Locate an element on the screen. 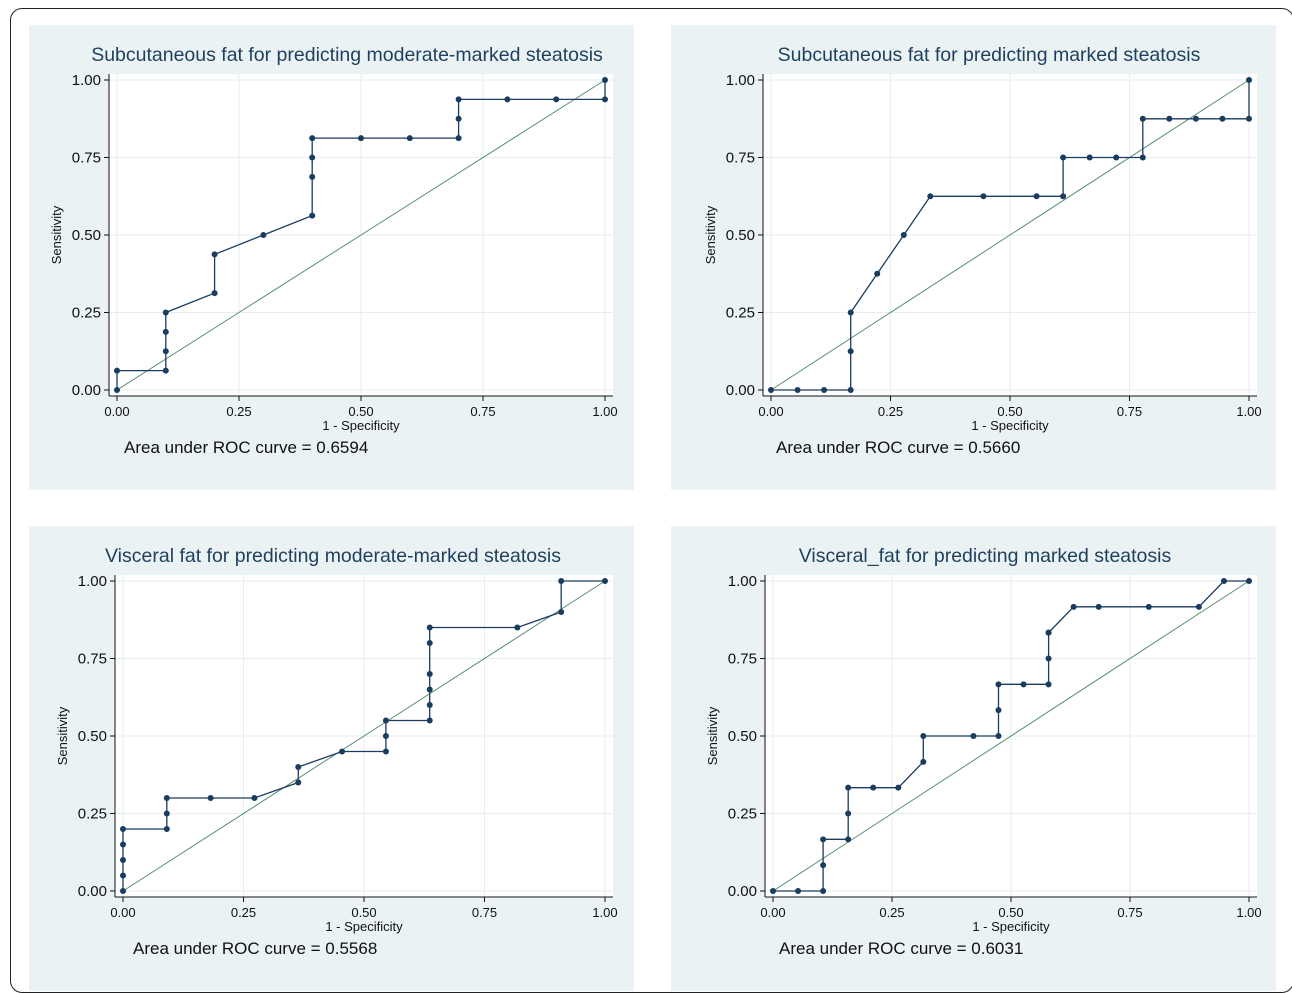  auc-note: Area under ROC curve = 0.6594 is located at coordinates (246, 447).